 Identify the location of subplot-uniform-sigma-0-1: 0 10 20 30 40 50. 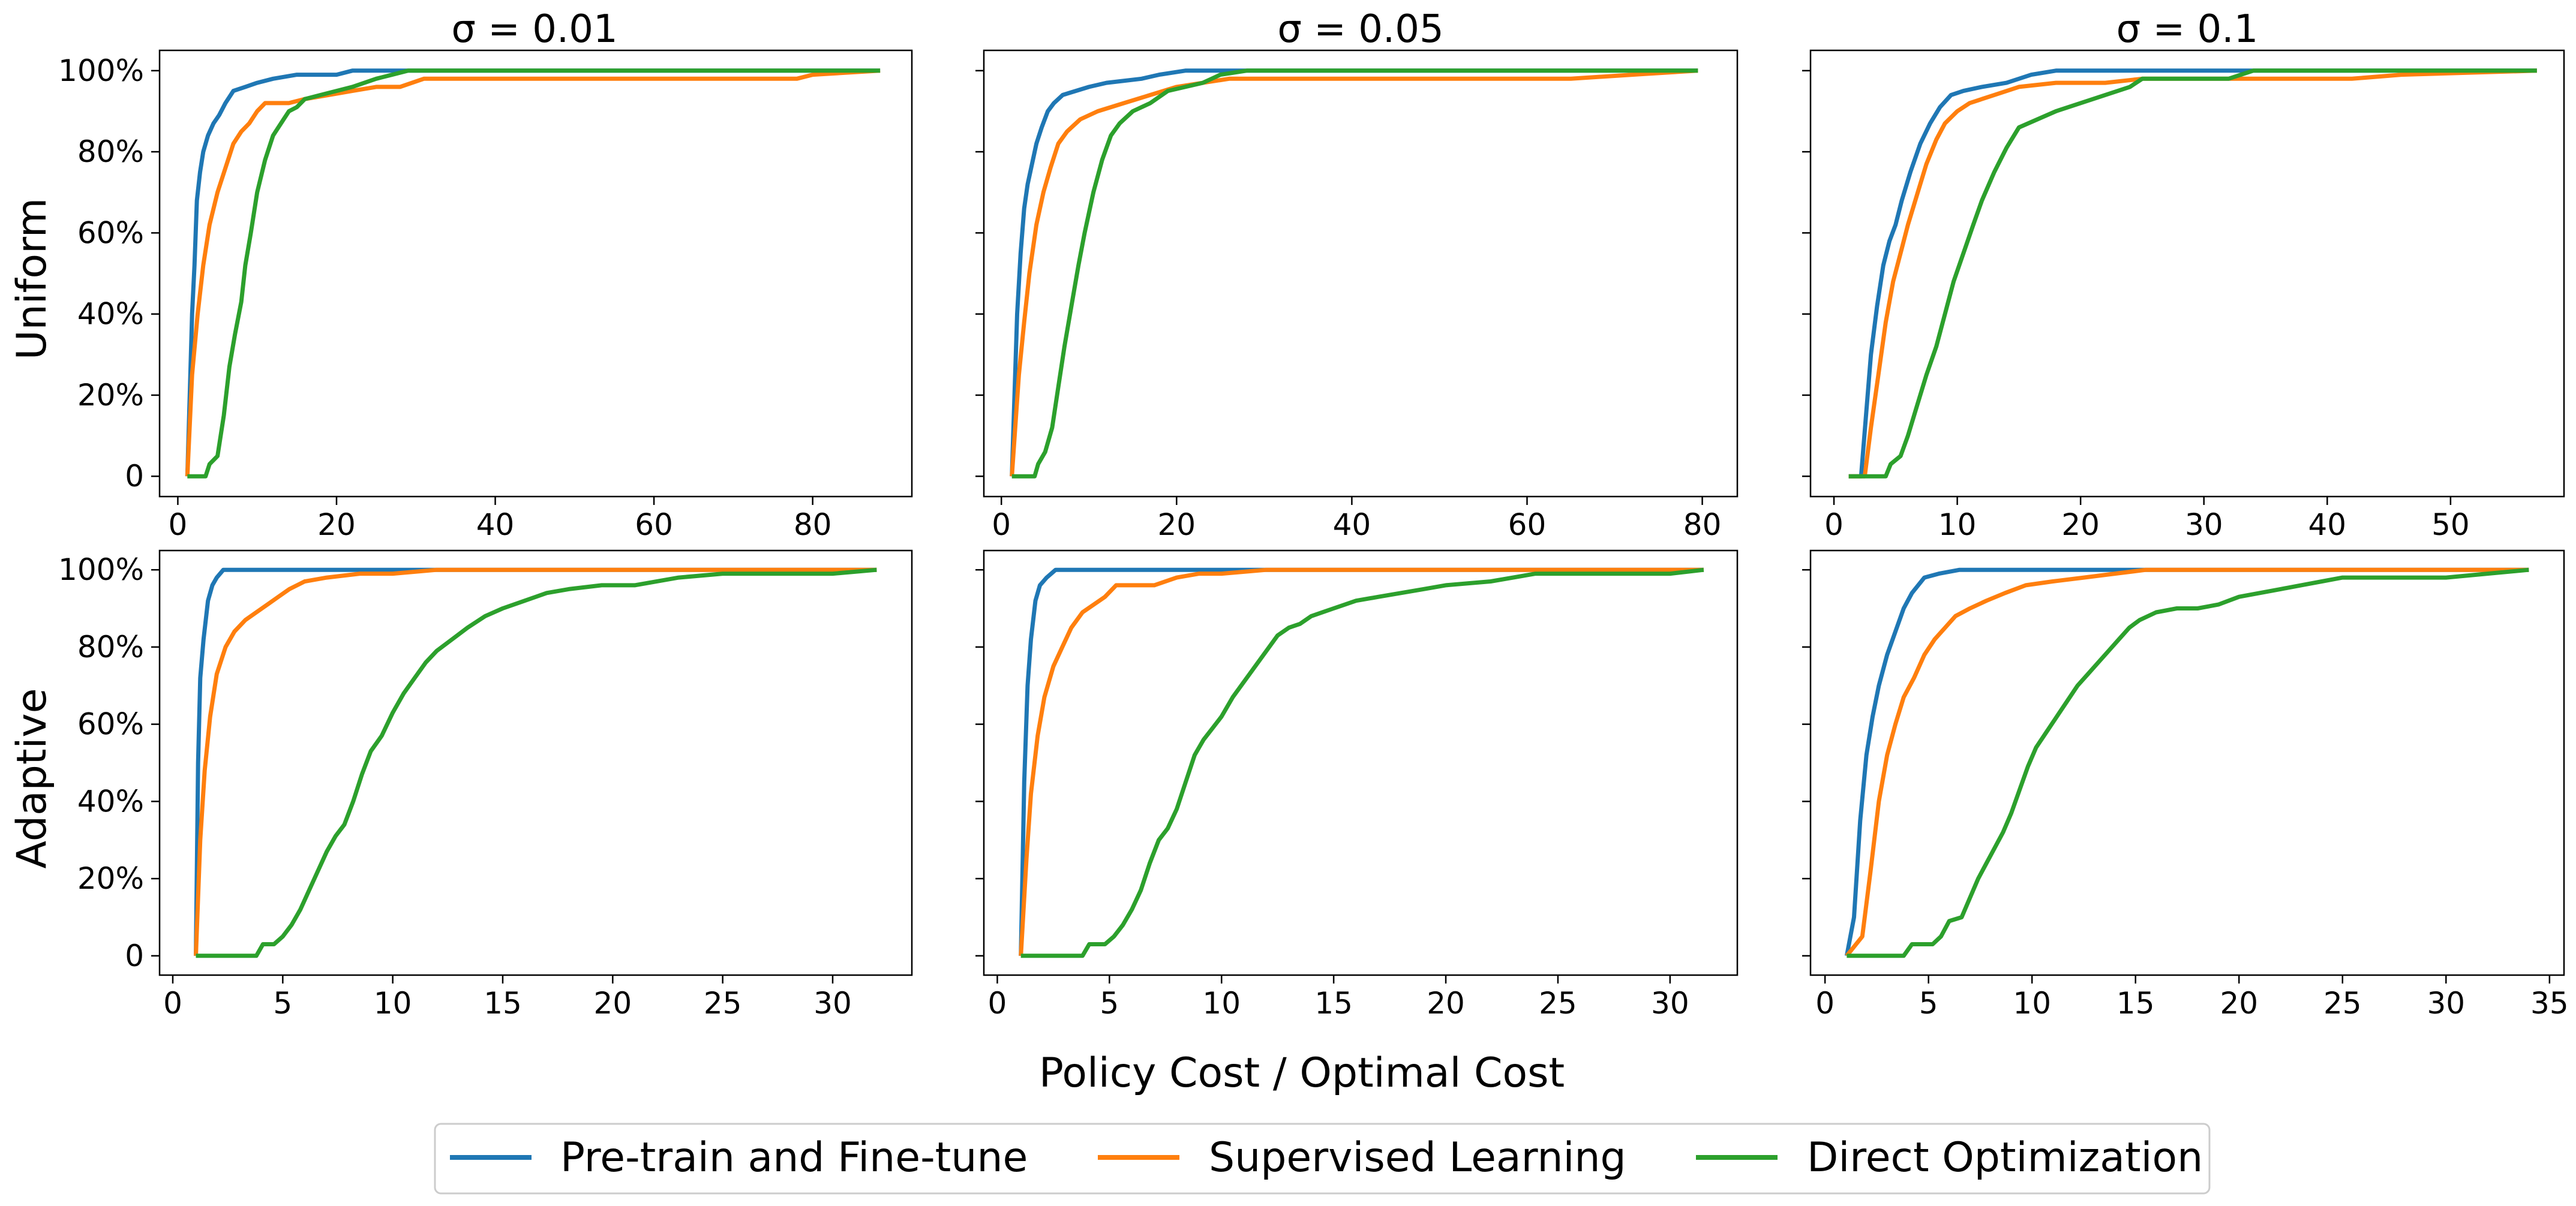
(2183, 295).